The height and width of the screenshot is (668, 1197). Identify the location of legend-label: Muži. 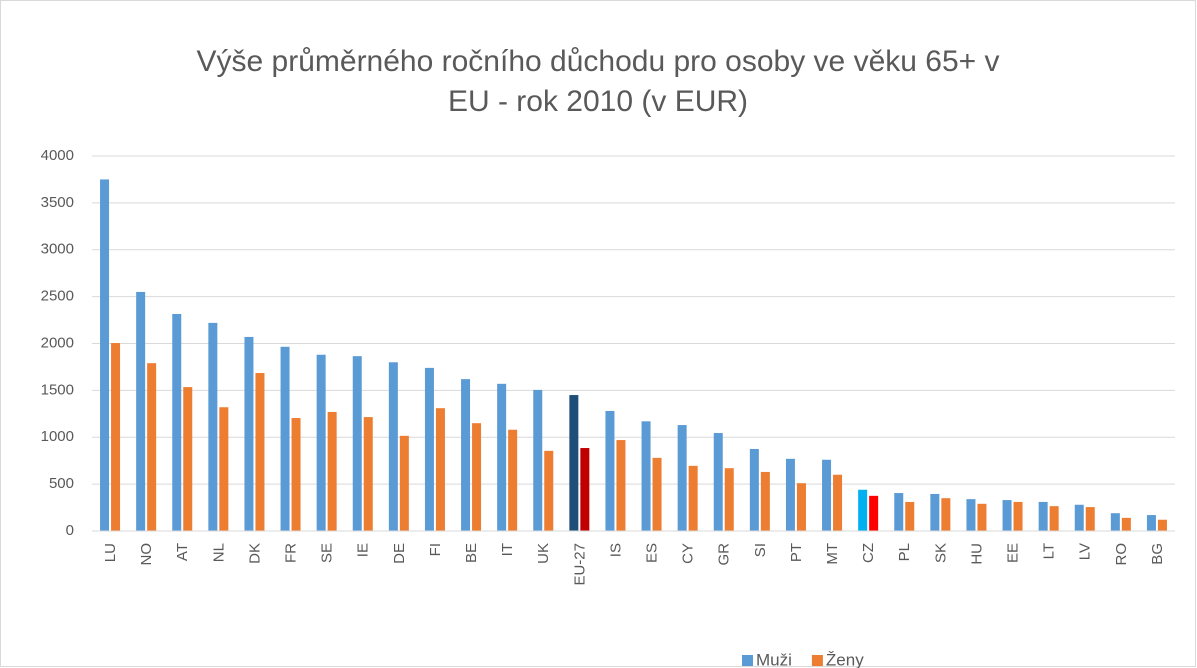
(774, 659).